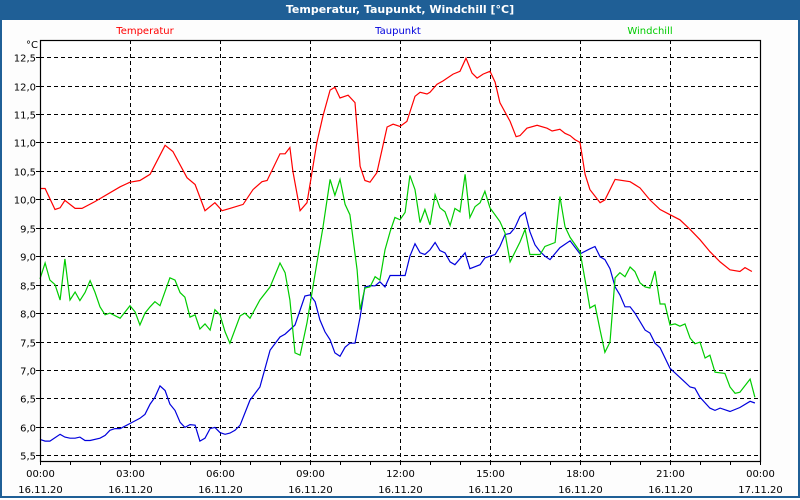  What do you see at coordinates (400, 474) in the screenshot?
I see `x-tick-time-label: 12:00` at bounding box center [400, 474].